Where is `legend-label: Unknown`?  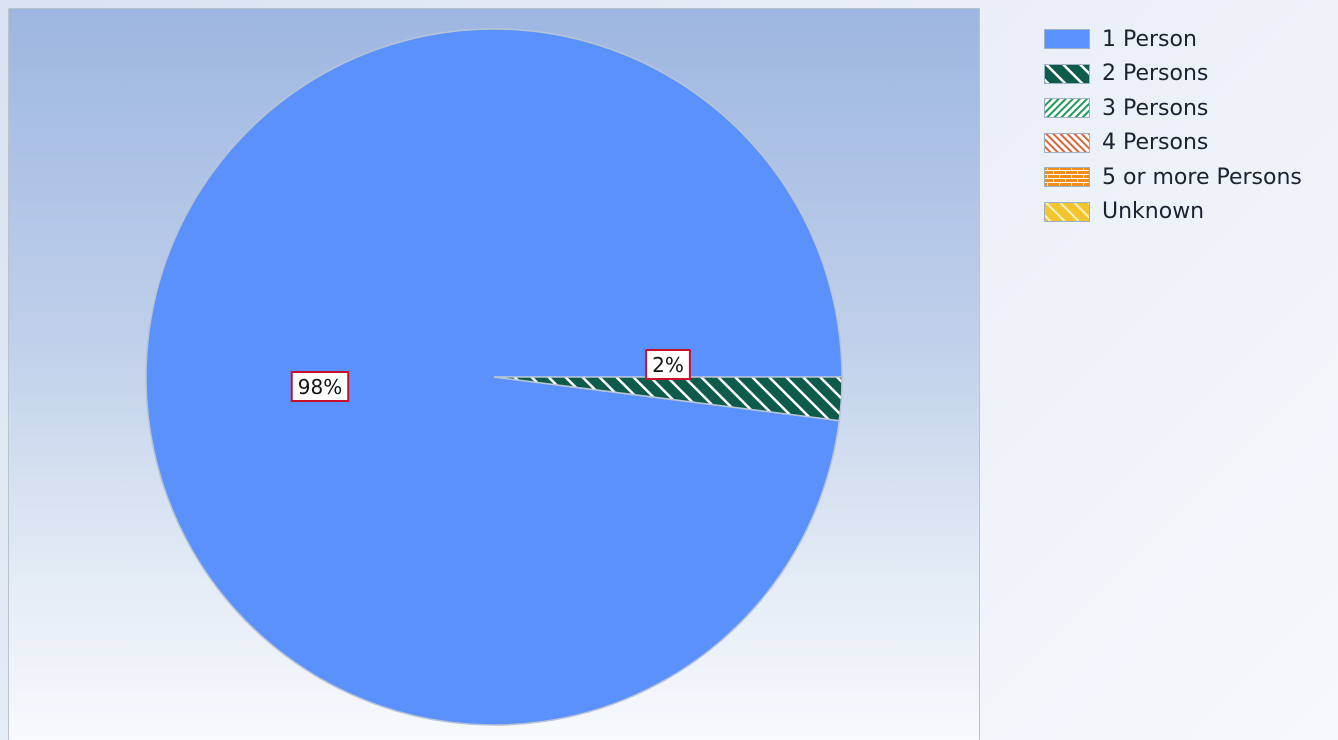
legend-label: Unknown is located at coordinates (1153, 212).